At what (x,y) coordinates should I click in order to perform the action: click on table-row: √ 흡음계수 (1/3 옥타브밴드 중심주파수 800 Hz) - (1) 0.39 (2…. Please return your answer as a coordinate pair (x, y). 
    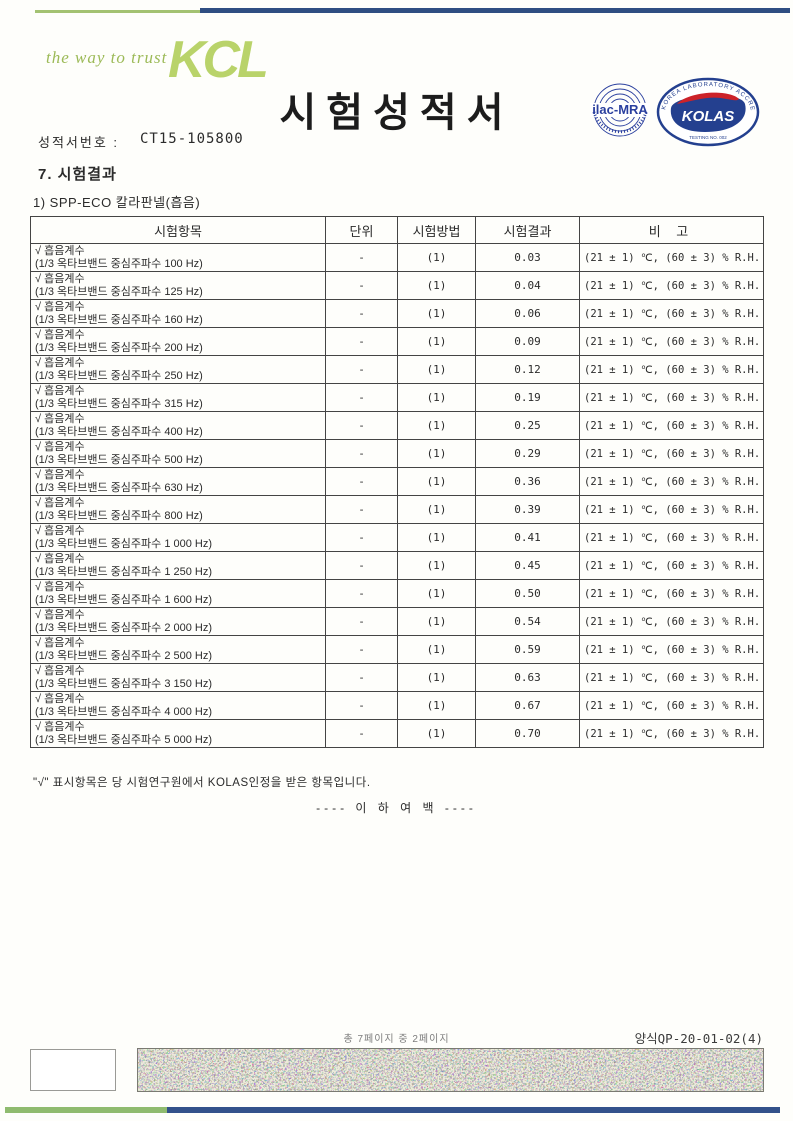
    Looking at the image, I should click on (397, 509).